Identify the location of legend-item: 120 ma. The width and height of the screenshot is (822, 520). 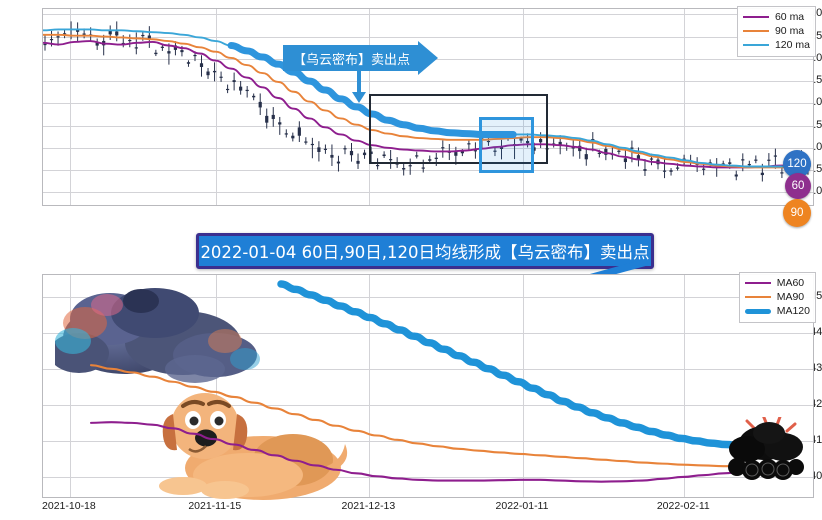
(776, 45).